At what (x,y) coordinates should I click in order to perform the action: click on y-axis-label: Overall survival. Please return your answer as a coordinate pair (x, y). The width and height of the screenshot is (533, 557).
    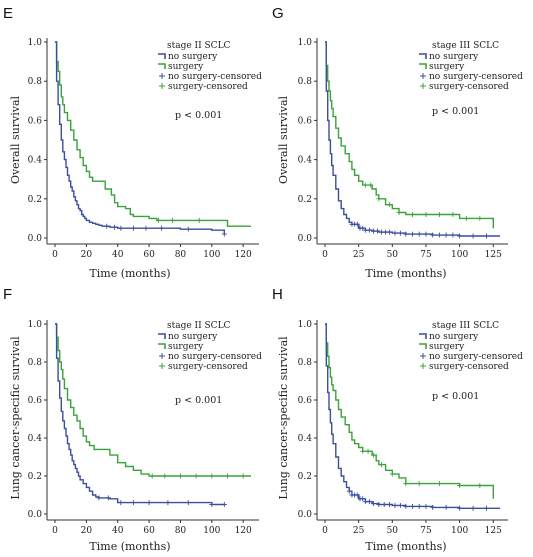
    Looking at the image, I should click on (15, 139).